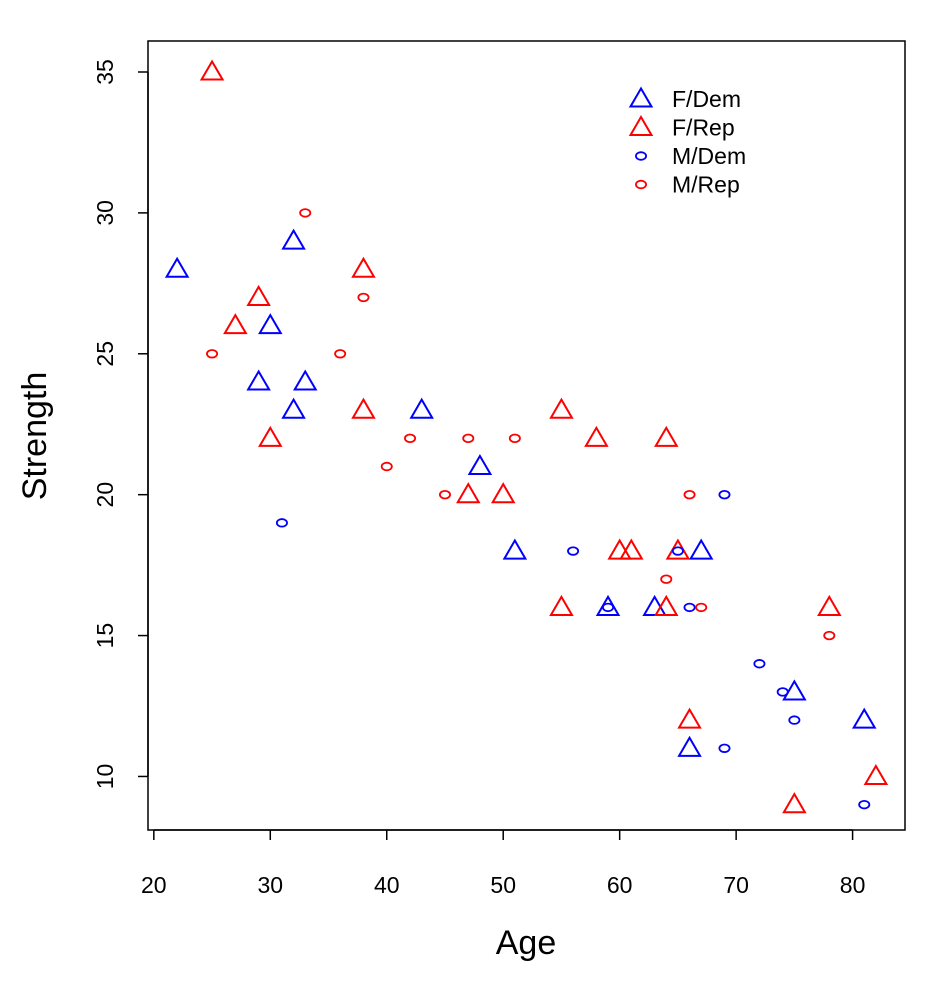 The height and width of the screenshot is (988, 940). I want to click on y-axis: 10 15 20 25 30 35, so click(120, 424).